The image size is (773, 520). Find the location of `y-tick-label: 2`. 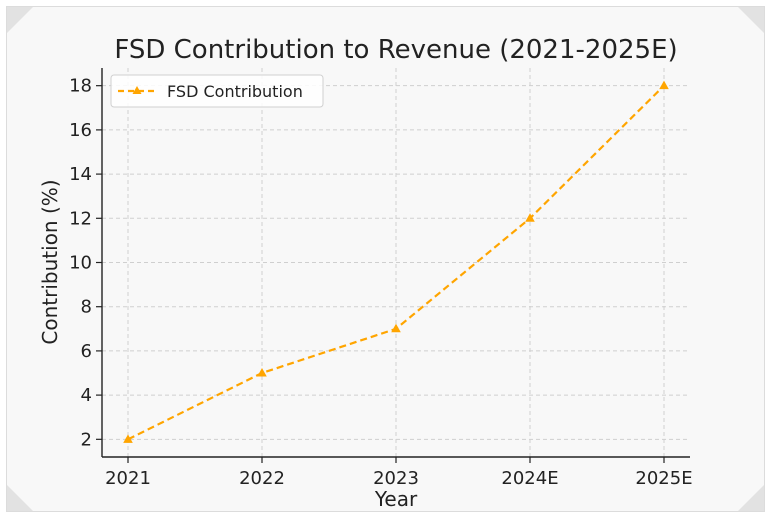

y-tick-label: 2 is located at coordinates (86, 439).